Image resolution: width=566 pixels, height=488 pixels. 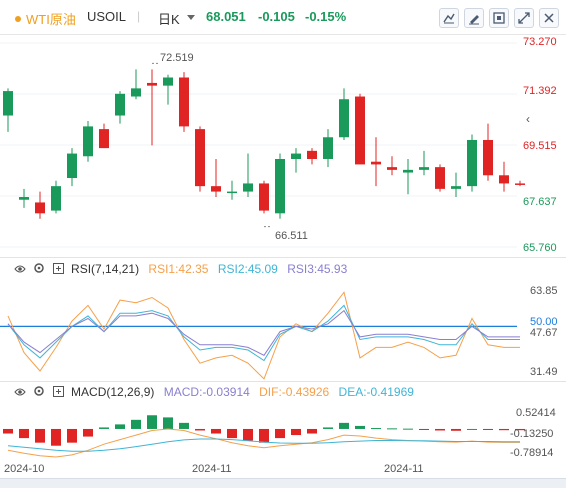 What do you see at coordinates (474, 18) in the screenshot?
I see `pen-icon` at bounding box center [474, 18].